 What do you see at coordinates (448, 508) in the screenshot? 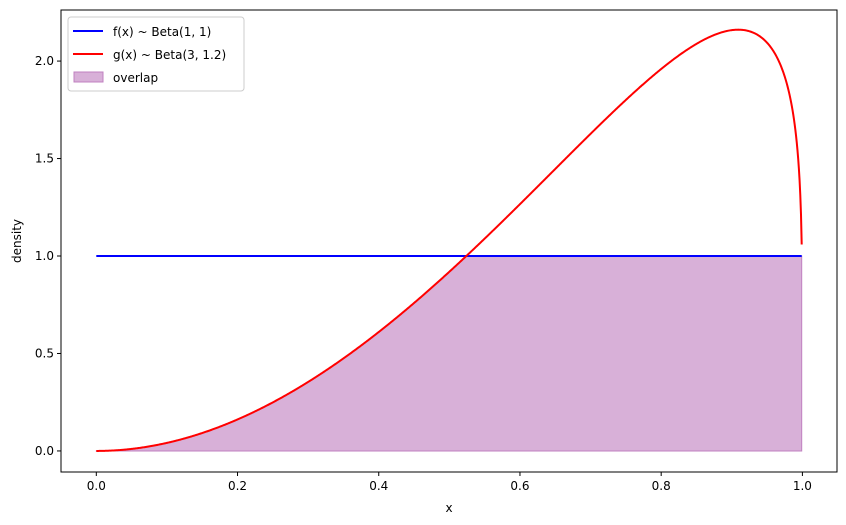
I see `x-axis-label: x` at bounding box center [448, 508].